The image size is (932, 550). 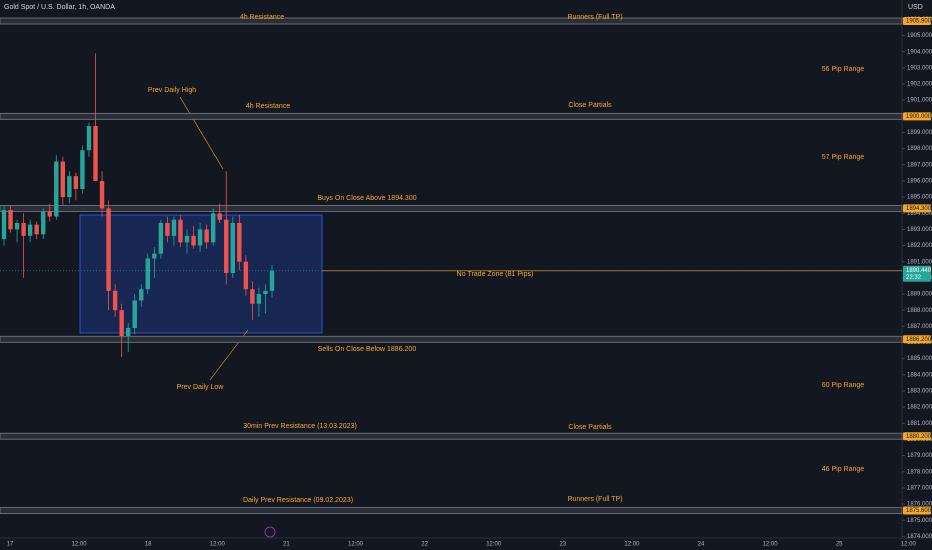 I want to click on y-tick-label: 1892.000, so click(x=919, y=246).